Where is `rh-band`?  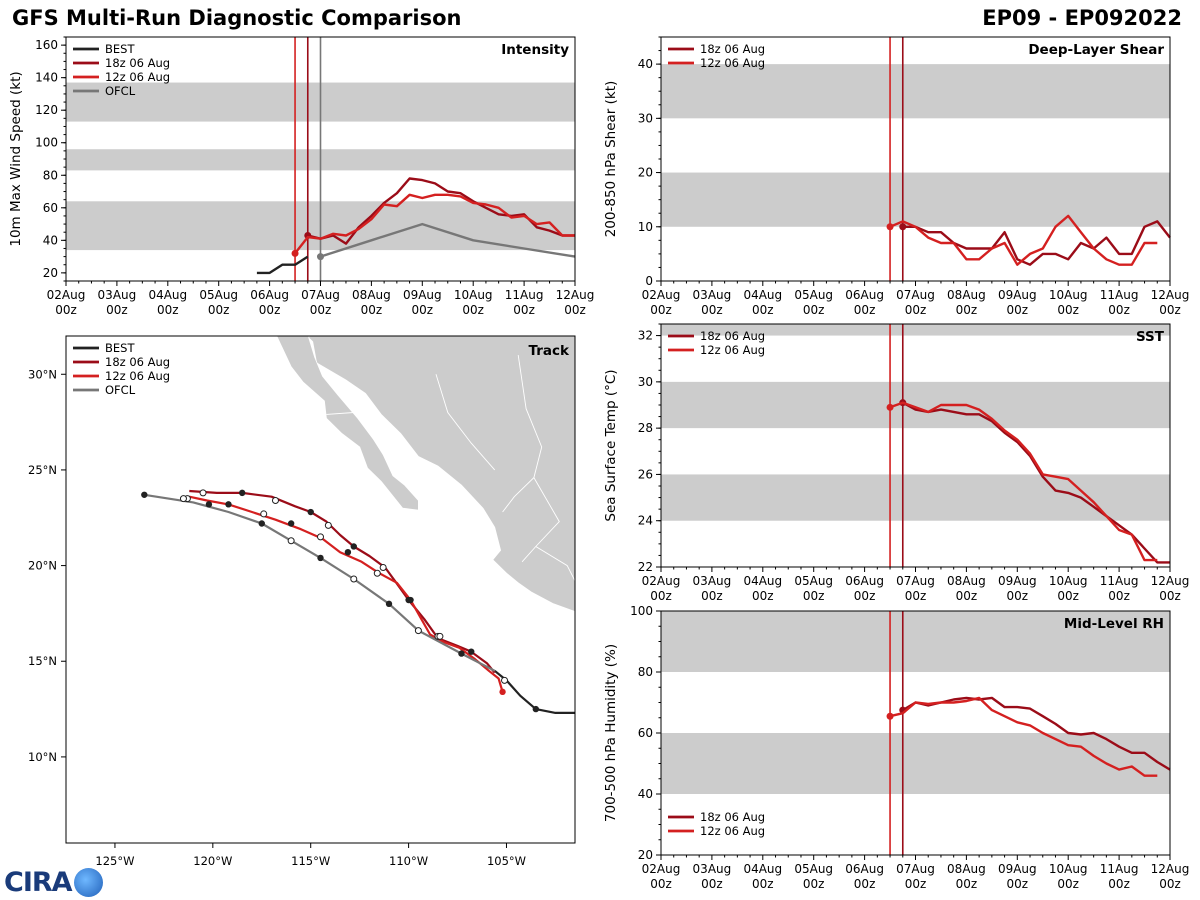
rh-band is located at coordinates (915, 763).